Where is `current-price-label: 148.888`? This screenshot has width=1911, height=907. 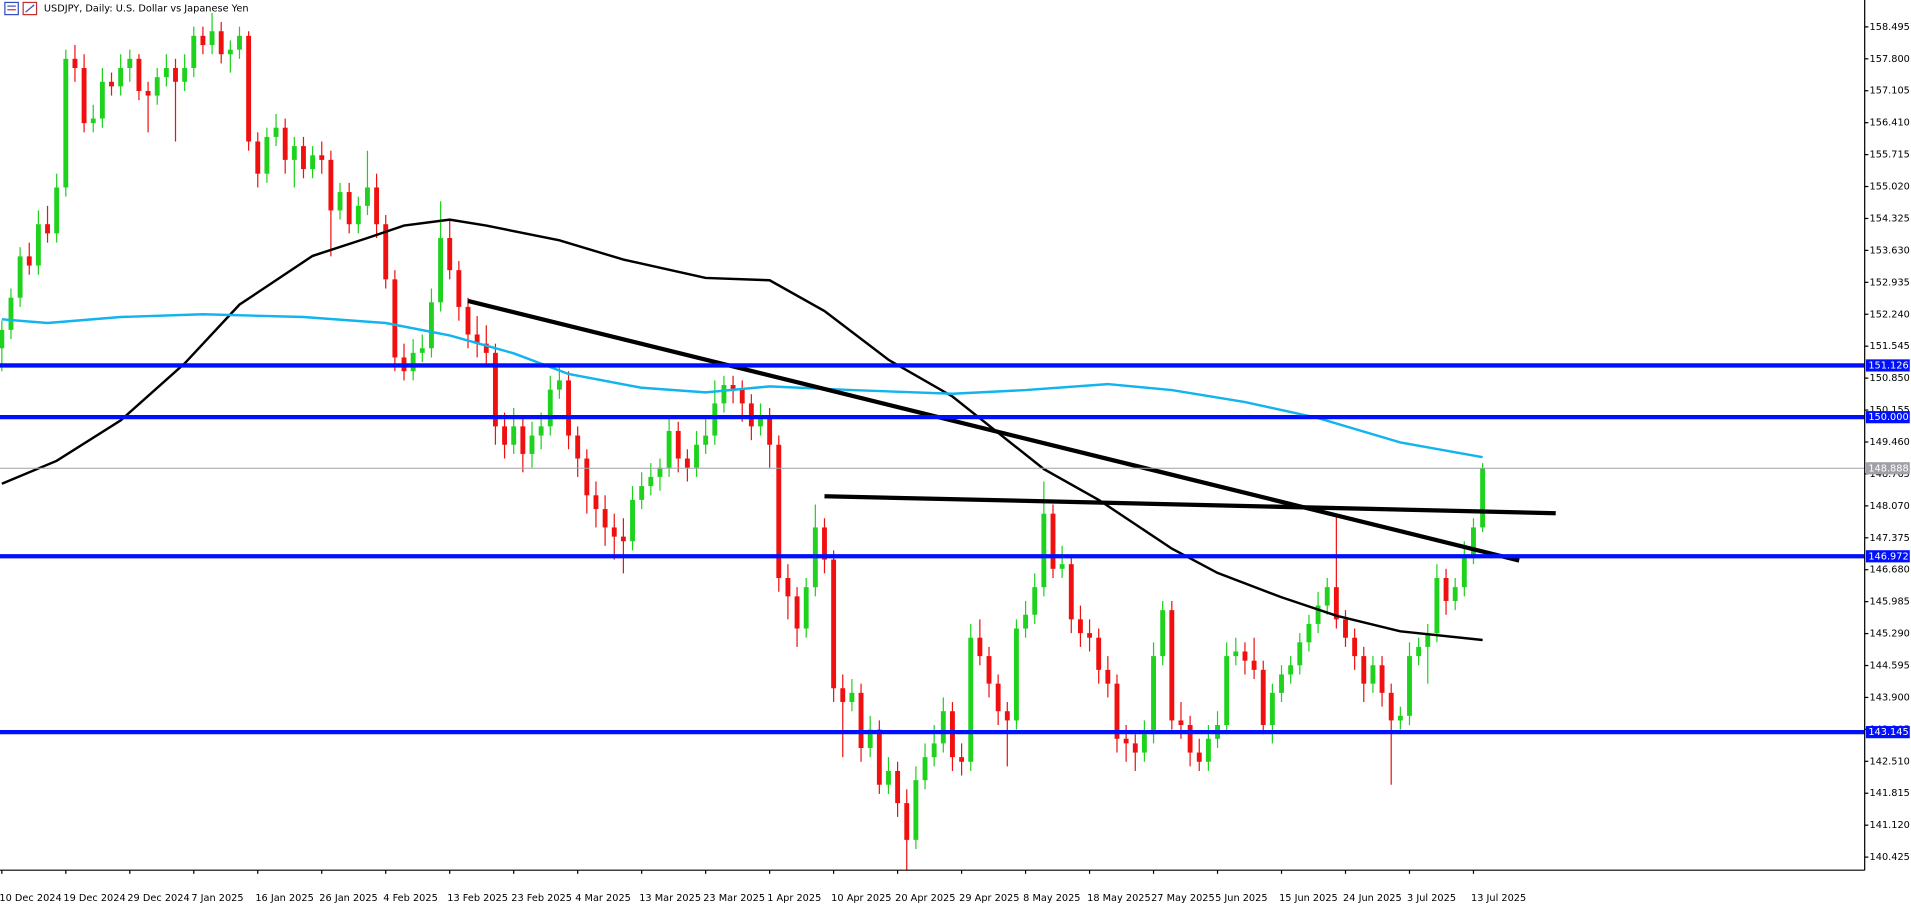 current-price-label: 148.888 is located at coordinates (1888, 468).